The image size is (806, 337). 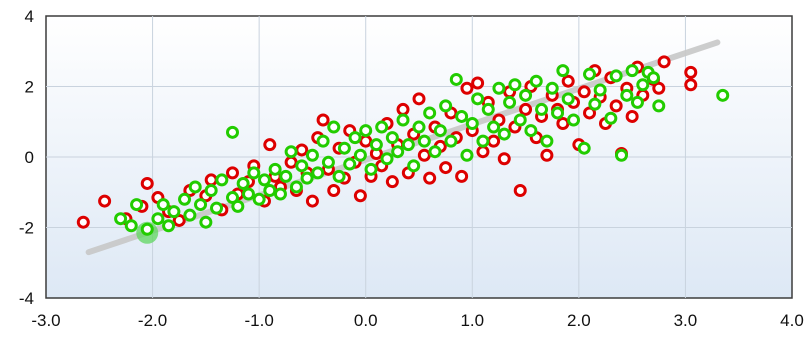 I want to click on x-tick-label: 0.0, so click(x=366, y=320).